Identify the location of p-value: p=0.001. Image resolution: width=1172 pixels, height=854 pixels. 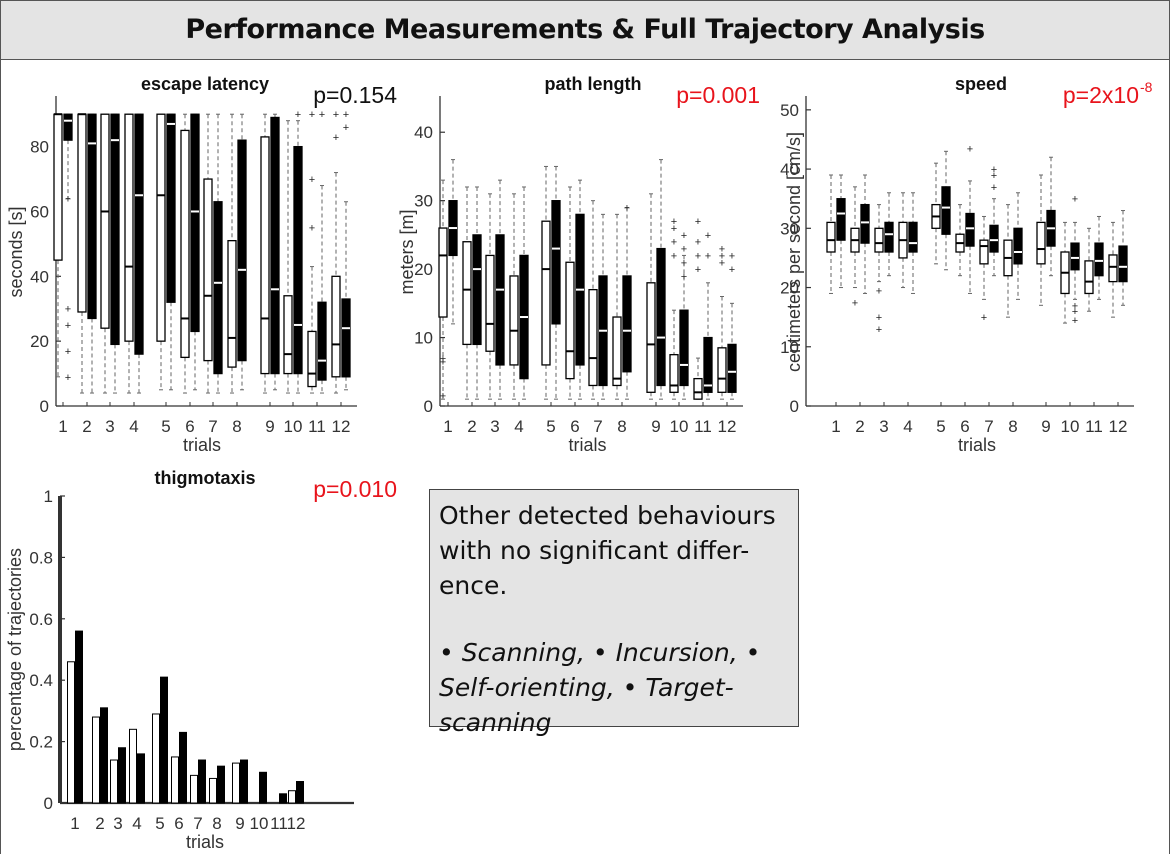
(718, 95).